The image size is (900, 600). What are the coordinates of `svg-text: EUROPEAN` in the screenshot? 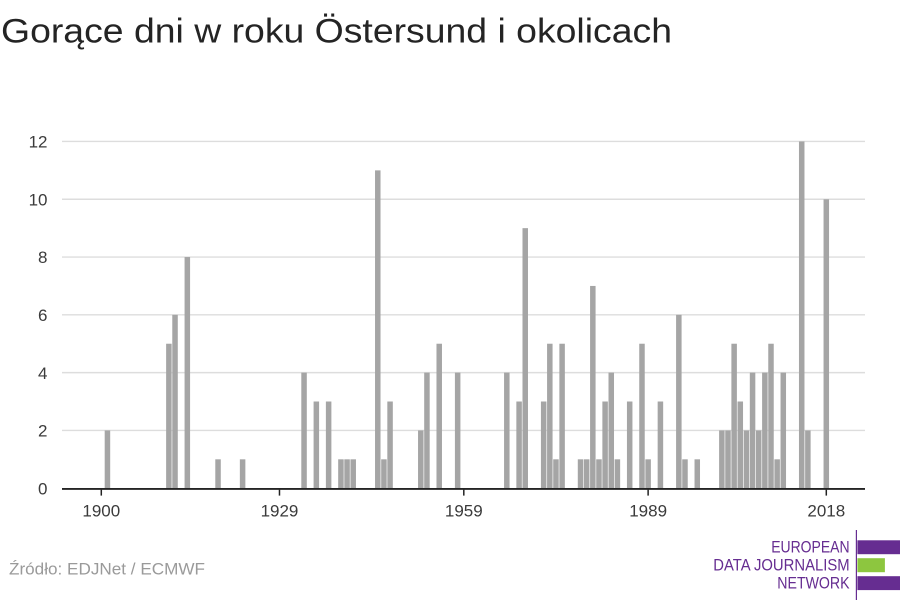 It's located at (810, 547).